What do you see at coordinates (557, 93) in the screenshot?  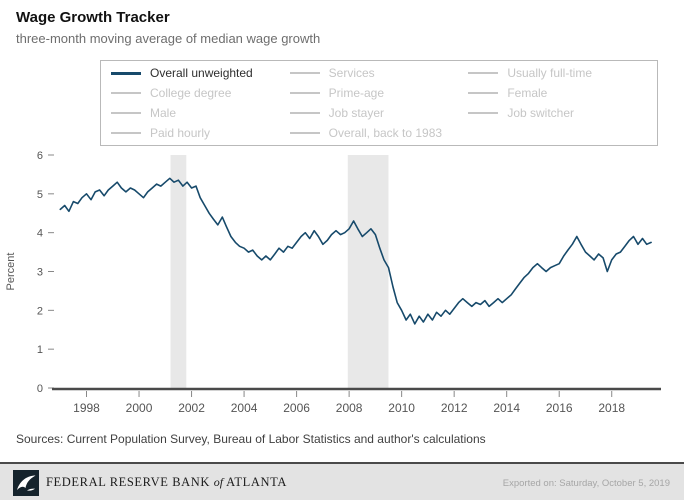 I see `legend-item-female: Female` at bounding box center [557, 93].